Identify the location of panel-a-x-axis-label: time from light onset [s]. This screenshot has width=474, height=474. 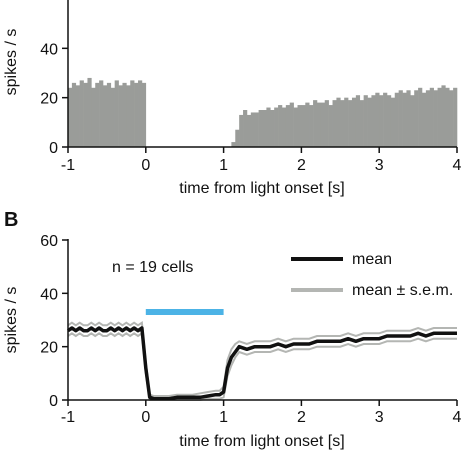
(261, 188).